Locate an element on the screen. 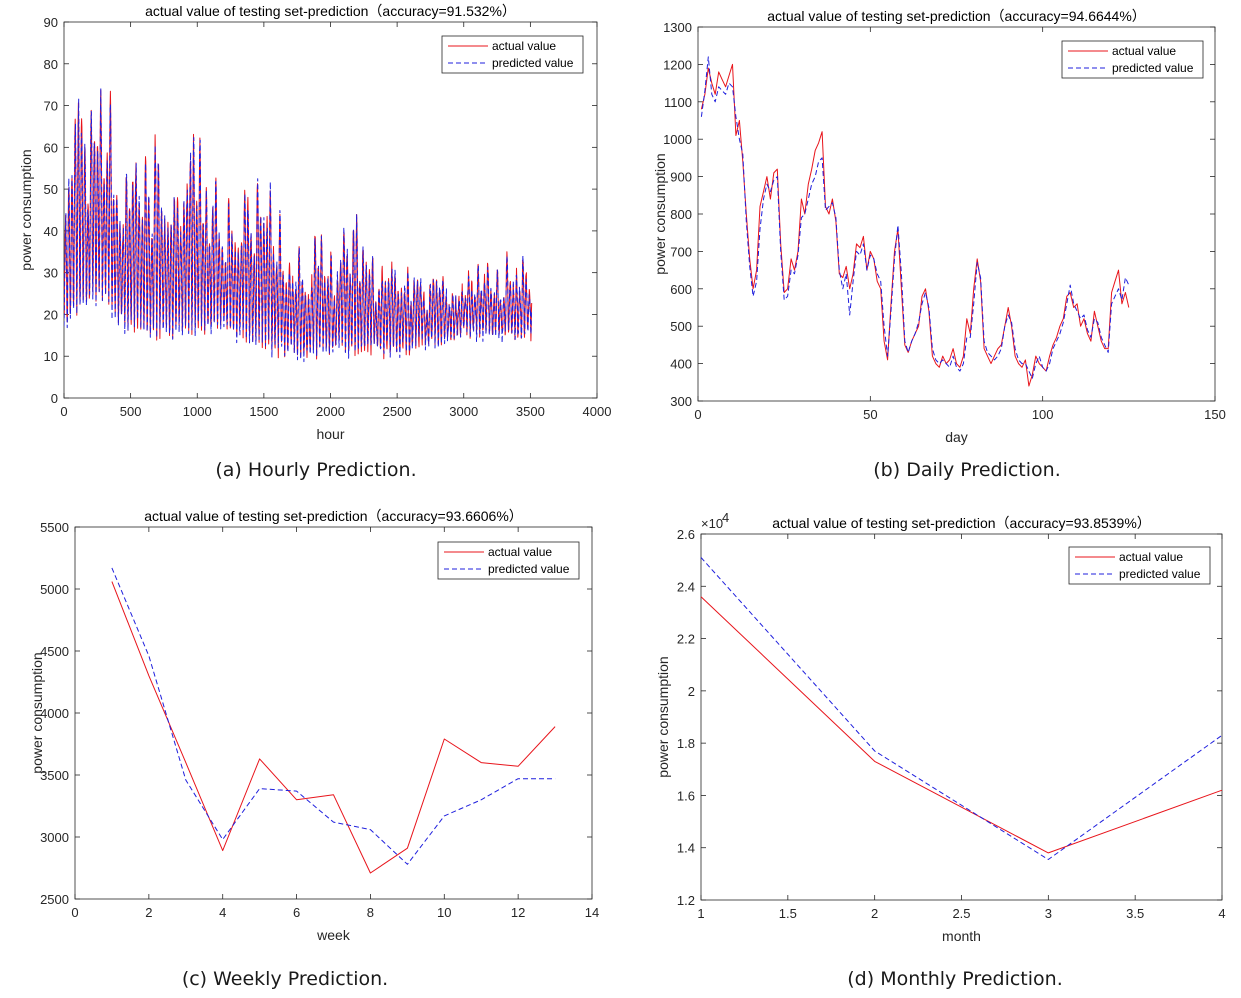 The image size is (1241, 998). x-tick-label: 10 is located at coordinates (444, 912).